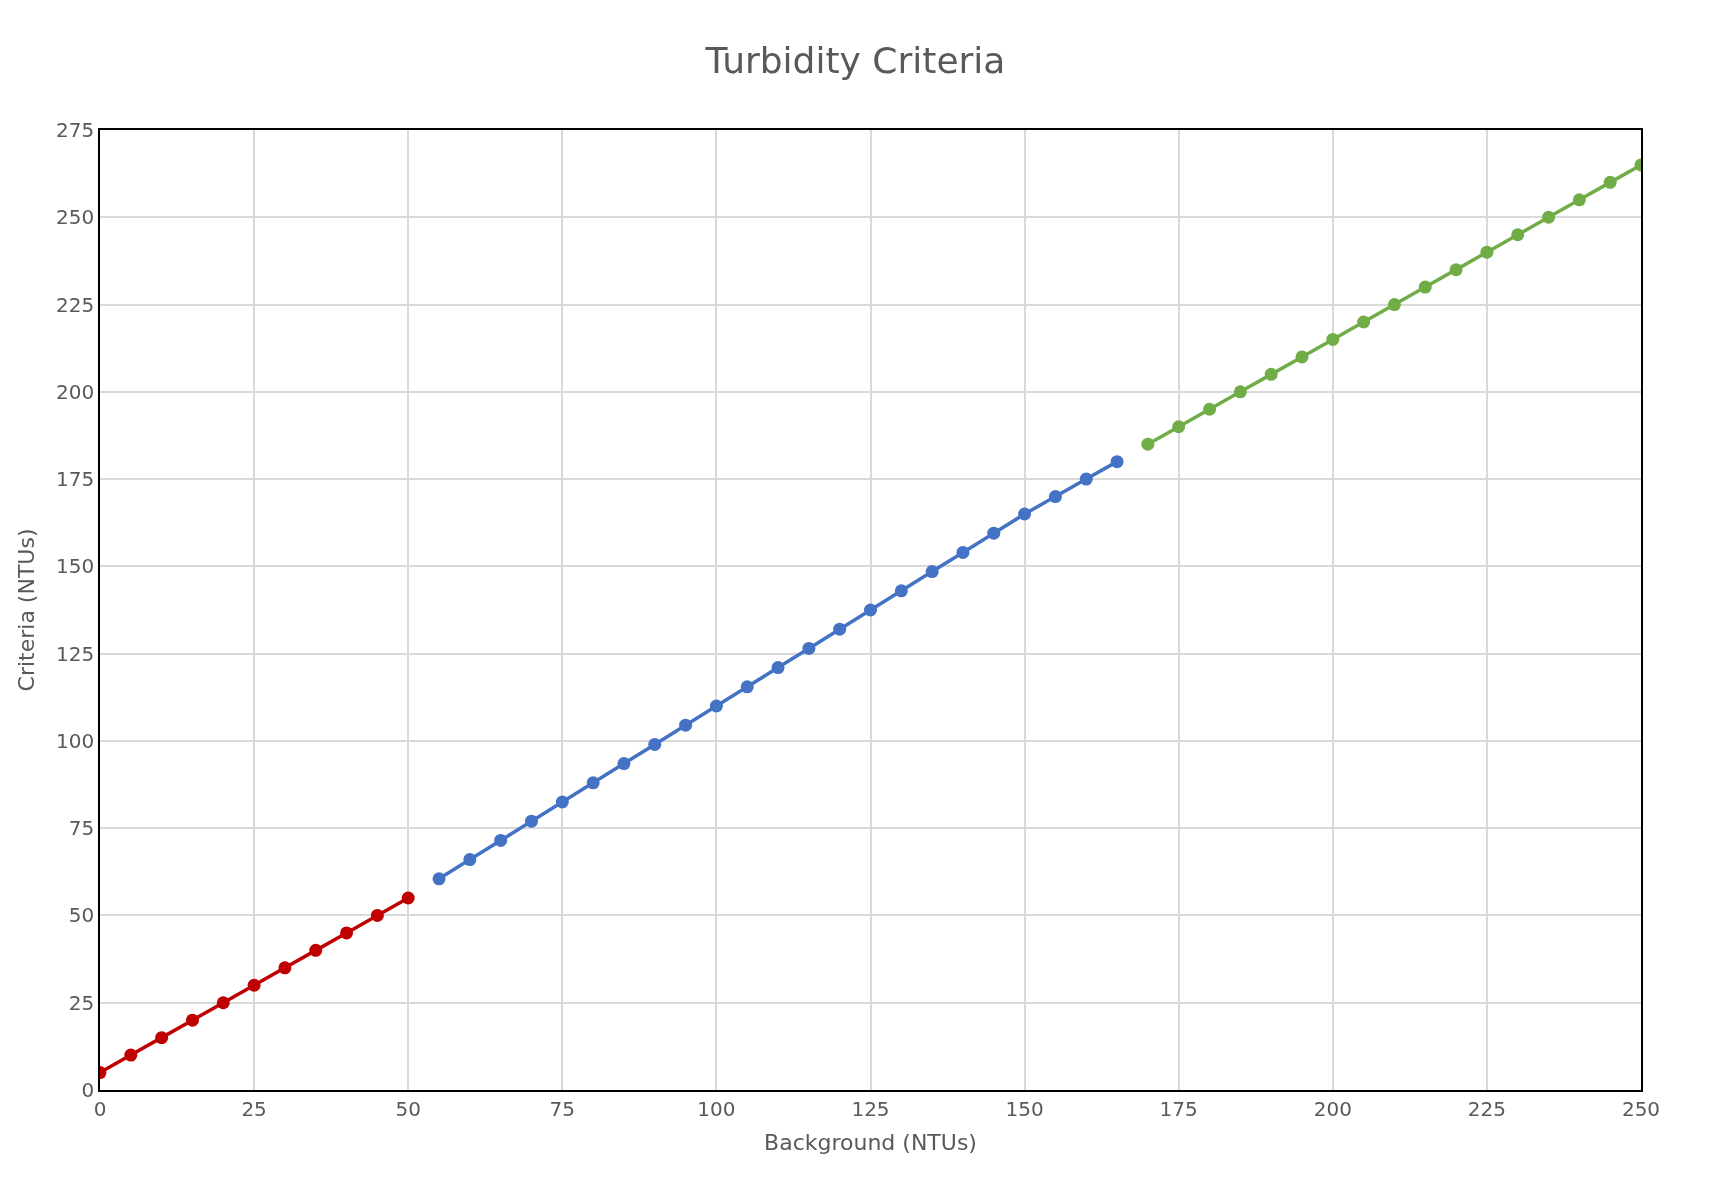 The height and width of the screenshot is (1200, 1711). What do you see at coordinates (75, 740) in the screenshot?
I see `y-tick-label: 100` at bounding box center [75, 740].